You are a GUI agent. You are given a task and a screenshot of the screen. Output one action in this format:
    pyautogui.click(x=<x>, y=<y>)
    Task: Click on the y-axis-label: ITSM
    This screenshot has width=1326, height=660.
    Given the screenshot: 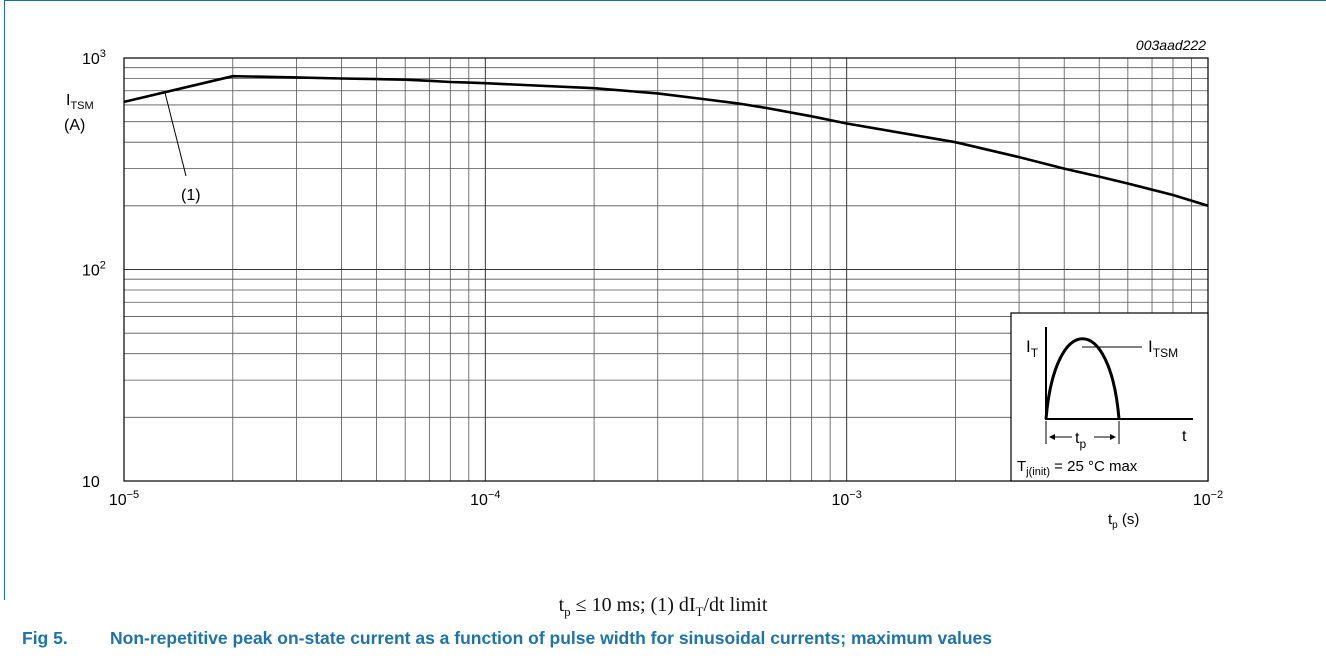 What is the action you would take?
    pyautogui.click(x=80, y=102)
    